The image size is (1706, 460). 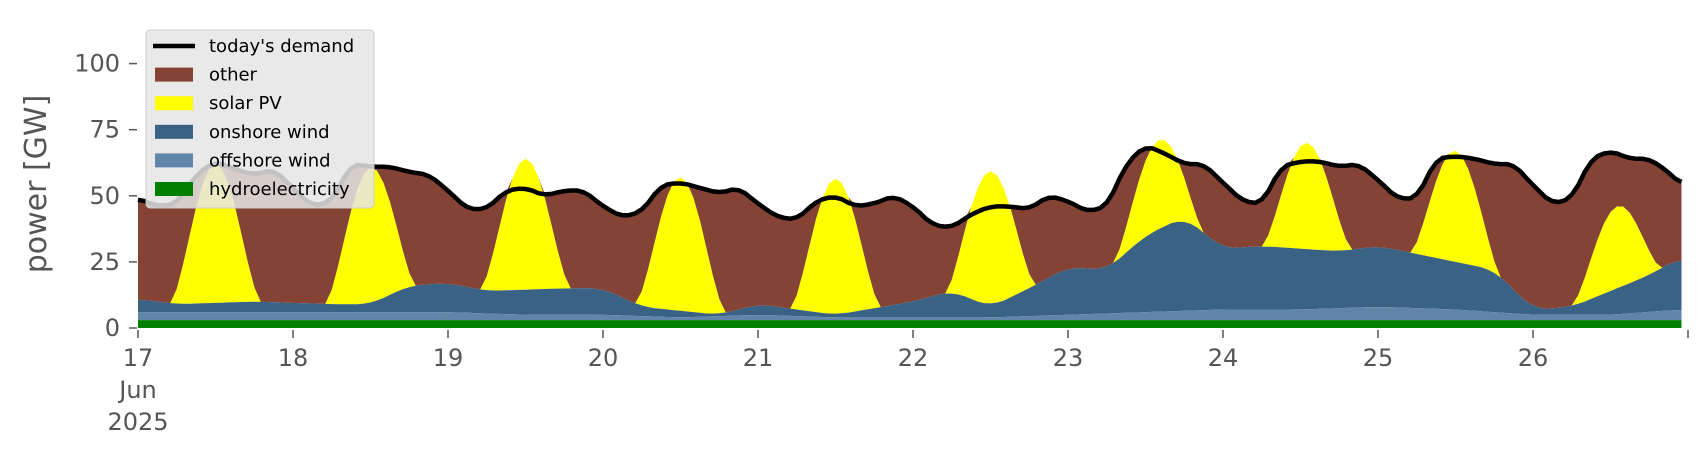 I want to click on x-tick-sublabel: 2025, so click(x=137, y=422).